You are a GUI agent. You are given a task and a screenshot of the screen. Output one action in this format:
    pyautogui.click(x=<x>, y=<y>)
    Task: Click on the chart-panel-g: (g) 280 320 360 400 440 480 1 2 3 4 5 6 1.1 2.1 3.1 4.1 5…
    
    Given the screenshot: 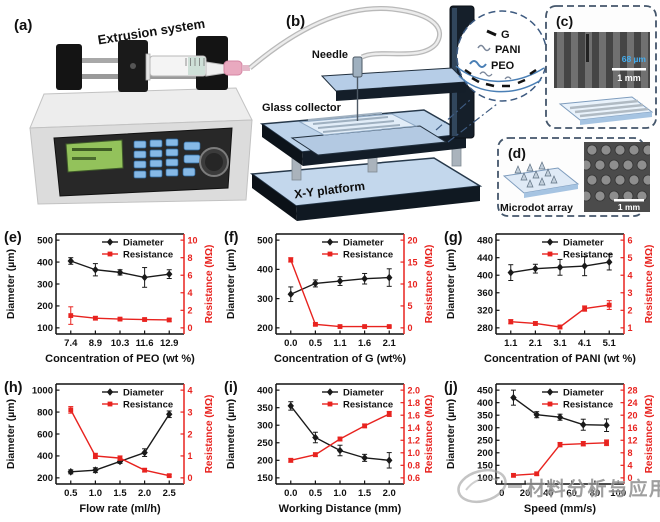 What is the action you would take?
    pyautogui.click(x=549, y=297)
    